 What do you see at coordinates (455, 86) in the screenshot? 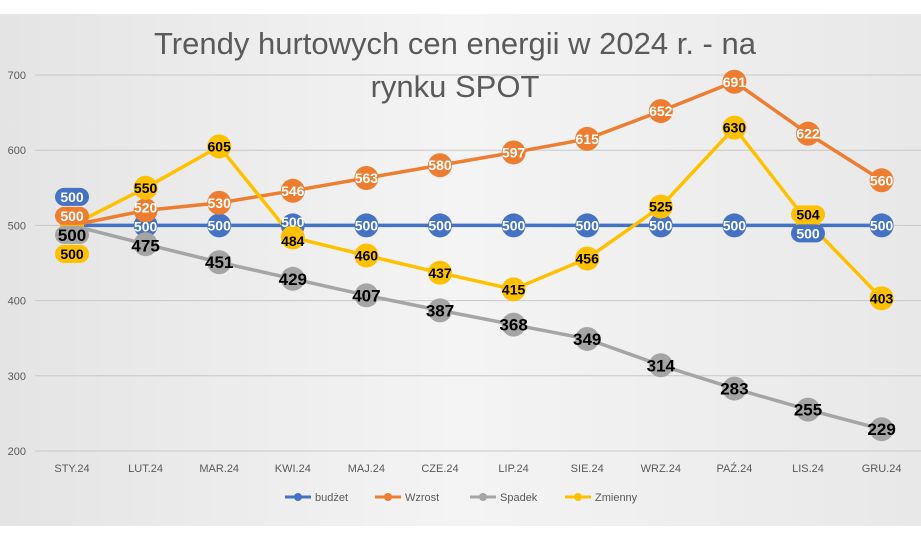
I see `chart-title-line: rynku SPOT` at bounding box center [455, 86].